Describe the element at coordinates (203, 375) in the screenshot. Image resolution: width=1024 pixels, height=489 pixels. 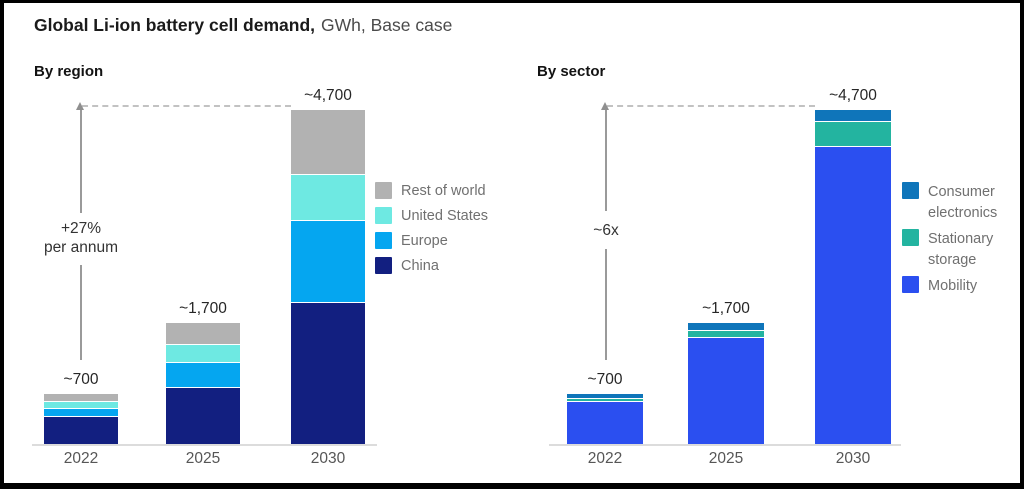
I see `by-region-bar-2025-segment-europe` at that location.